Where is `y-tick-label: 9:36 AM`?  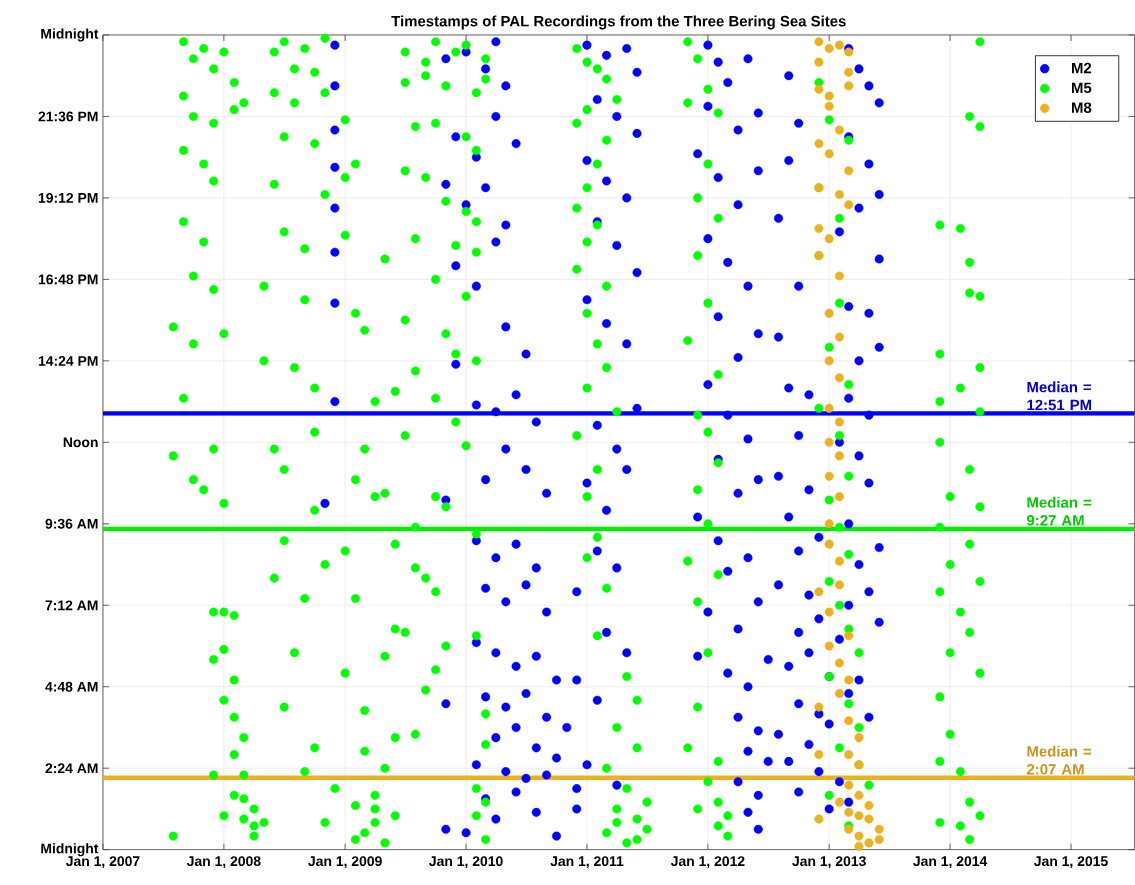
y-tick-label: 9:36 AM is located at coordinates (71, 524).